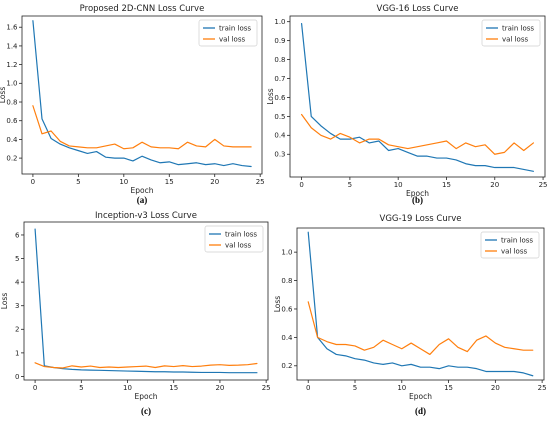  I want to click on panel-label: (d), so click(420, 411).